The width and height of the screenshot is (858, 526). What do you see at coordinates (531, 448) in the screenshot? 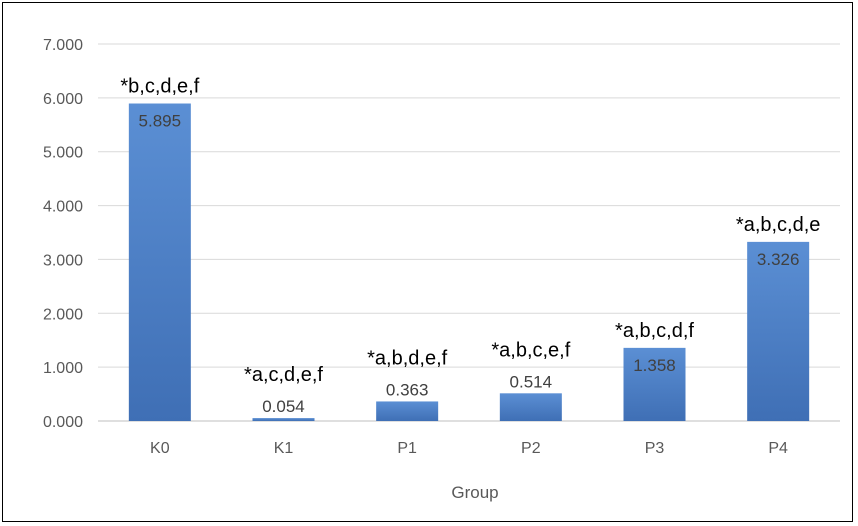
I see `x-tick-label: P2` at bounding box center [531, 448].